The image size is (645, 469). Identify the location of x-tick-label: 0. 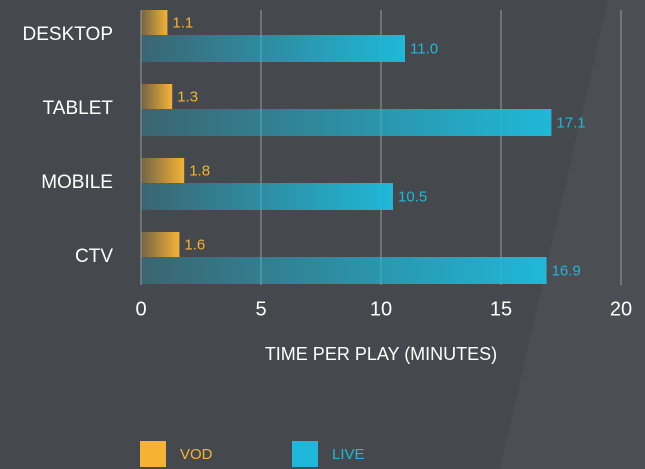
(140, 309).